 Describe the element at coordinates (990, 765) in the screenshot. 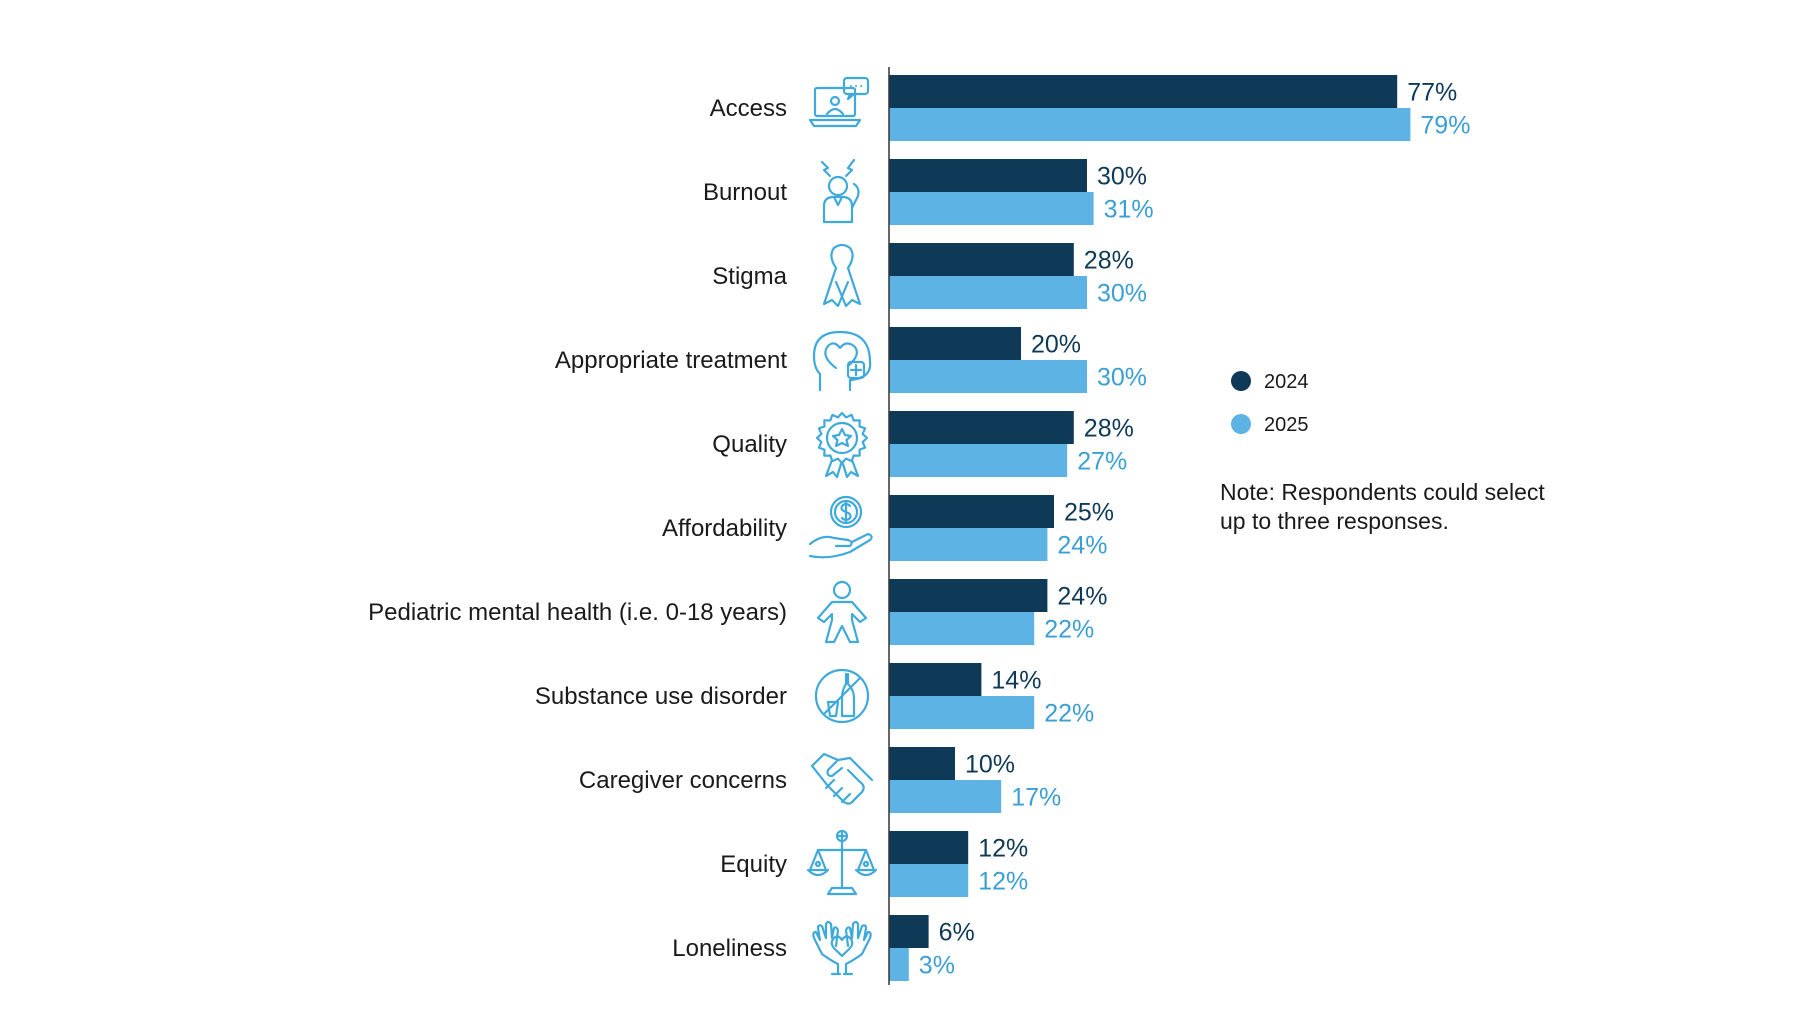

I see `value-label-2024: 10%` at that location.